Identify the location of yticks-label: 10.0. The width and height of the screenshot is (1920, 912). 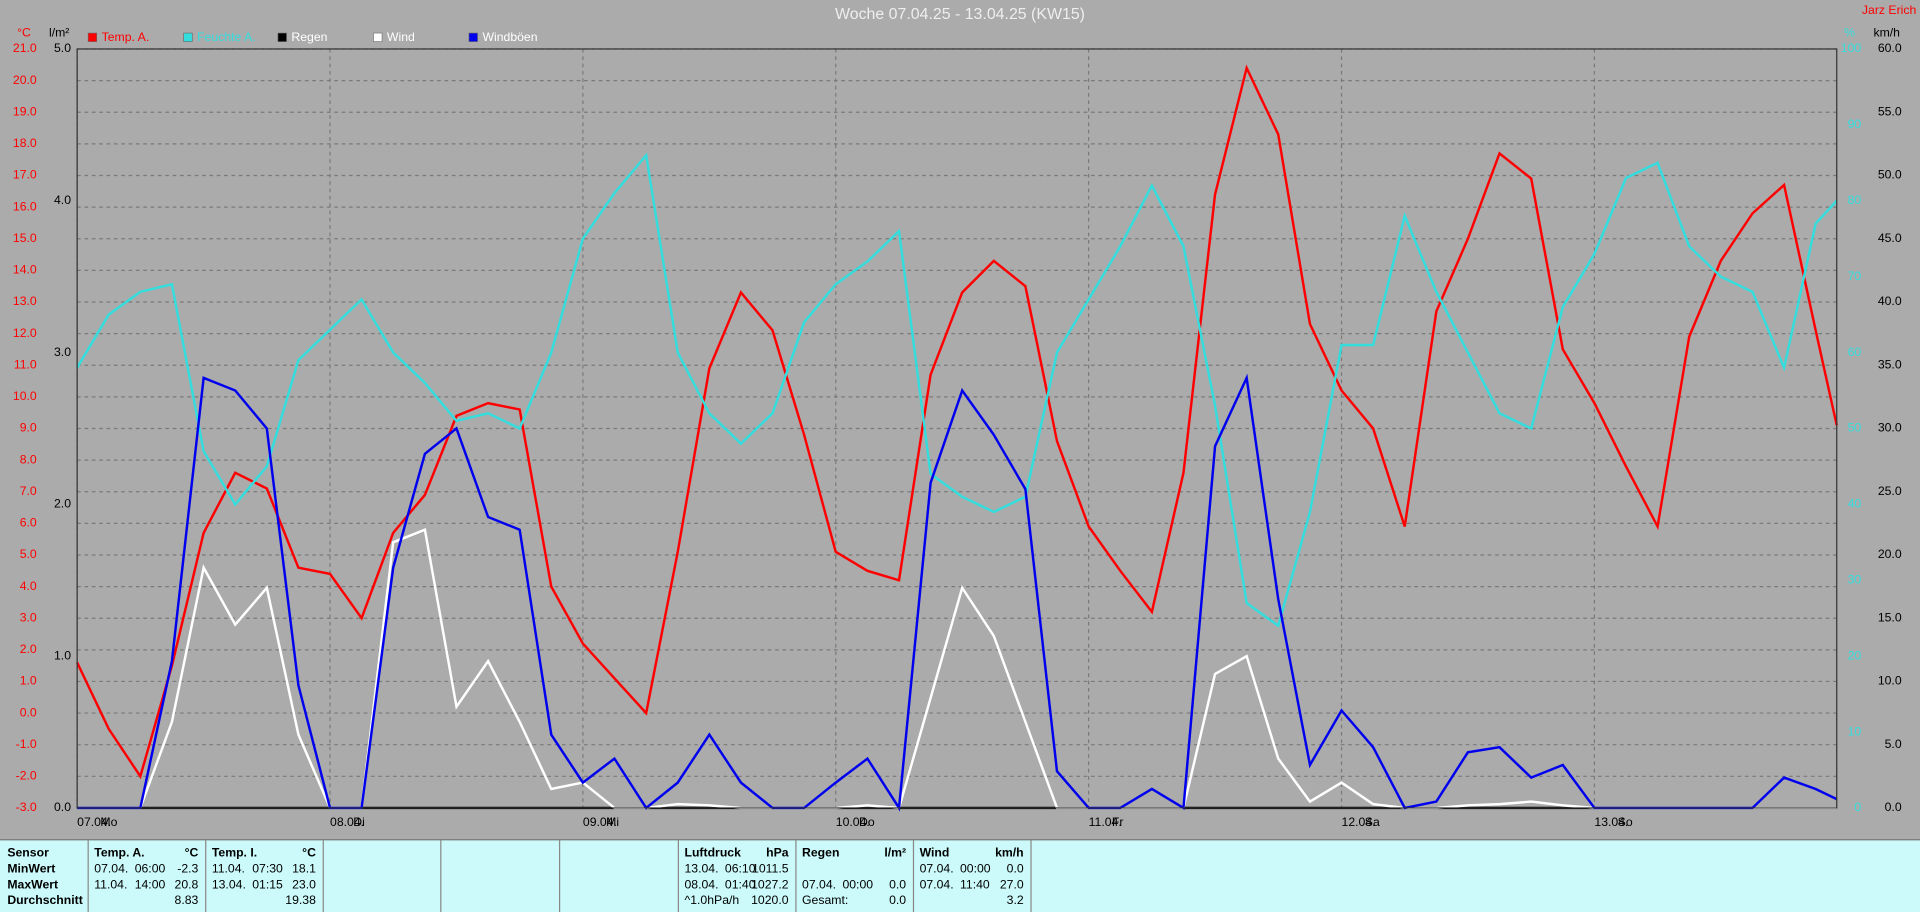
(25, 396).